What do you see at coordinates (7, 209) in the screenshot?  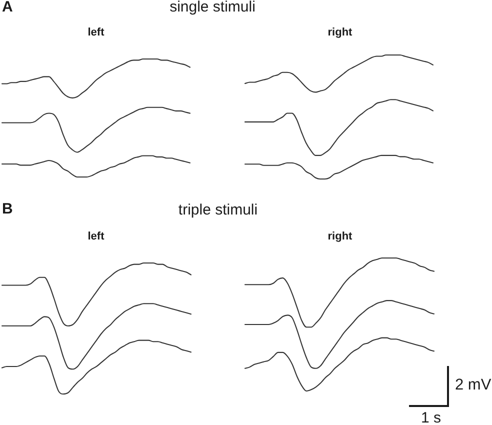 I see `text: B` at bounding box center [7, 209].